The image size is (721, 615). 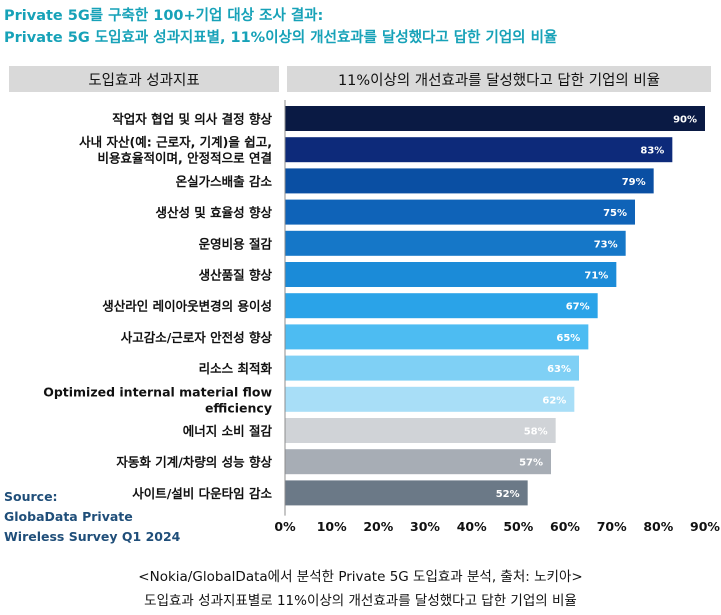 What do you see at coordinates (596, 276) in the screenshot?
I see `bar-value-label-6: 71%` at bounding box center [596, 276].